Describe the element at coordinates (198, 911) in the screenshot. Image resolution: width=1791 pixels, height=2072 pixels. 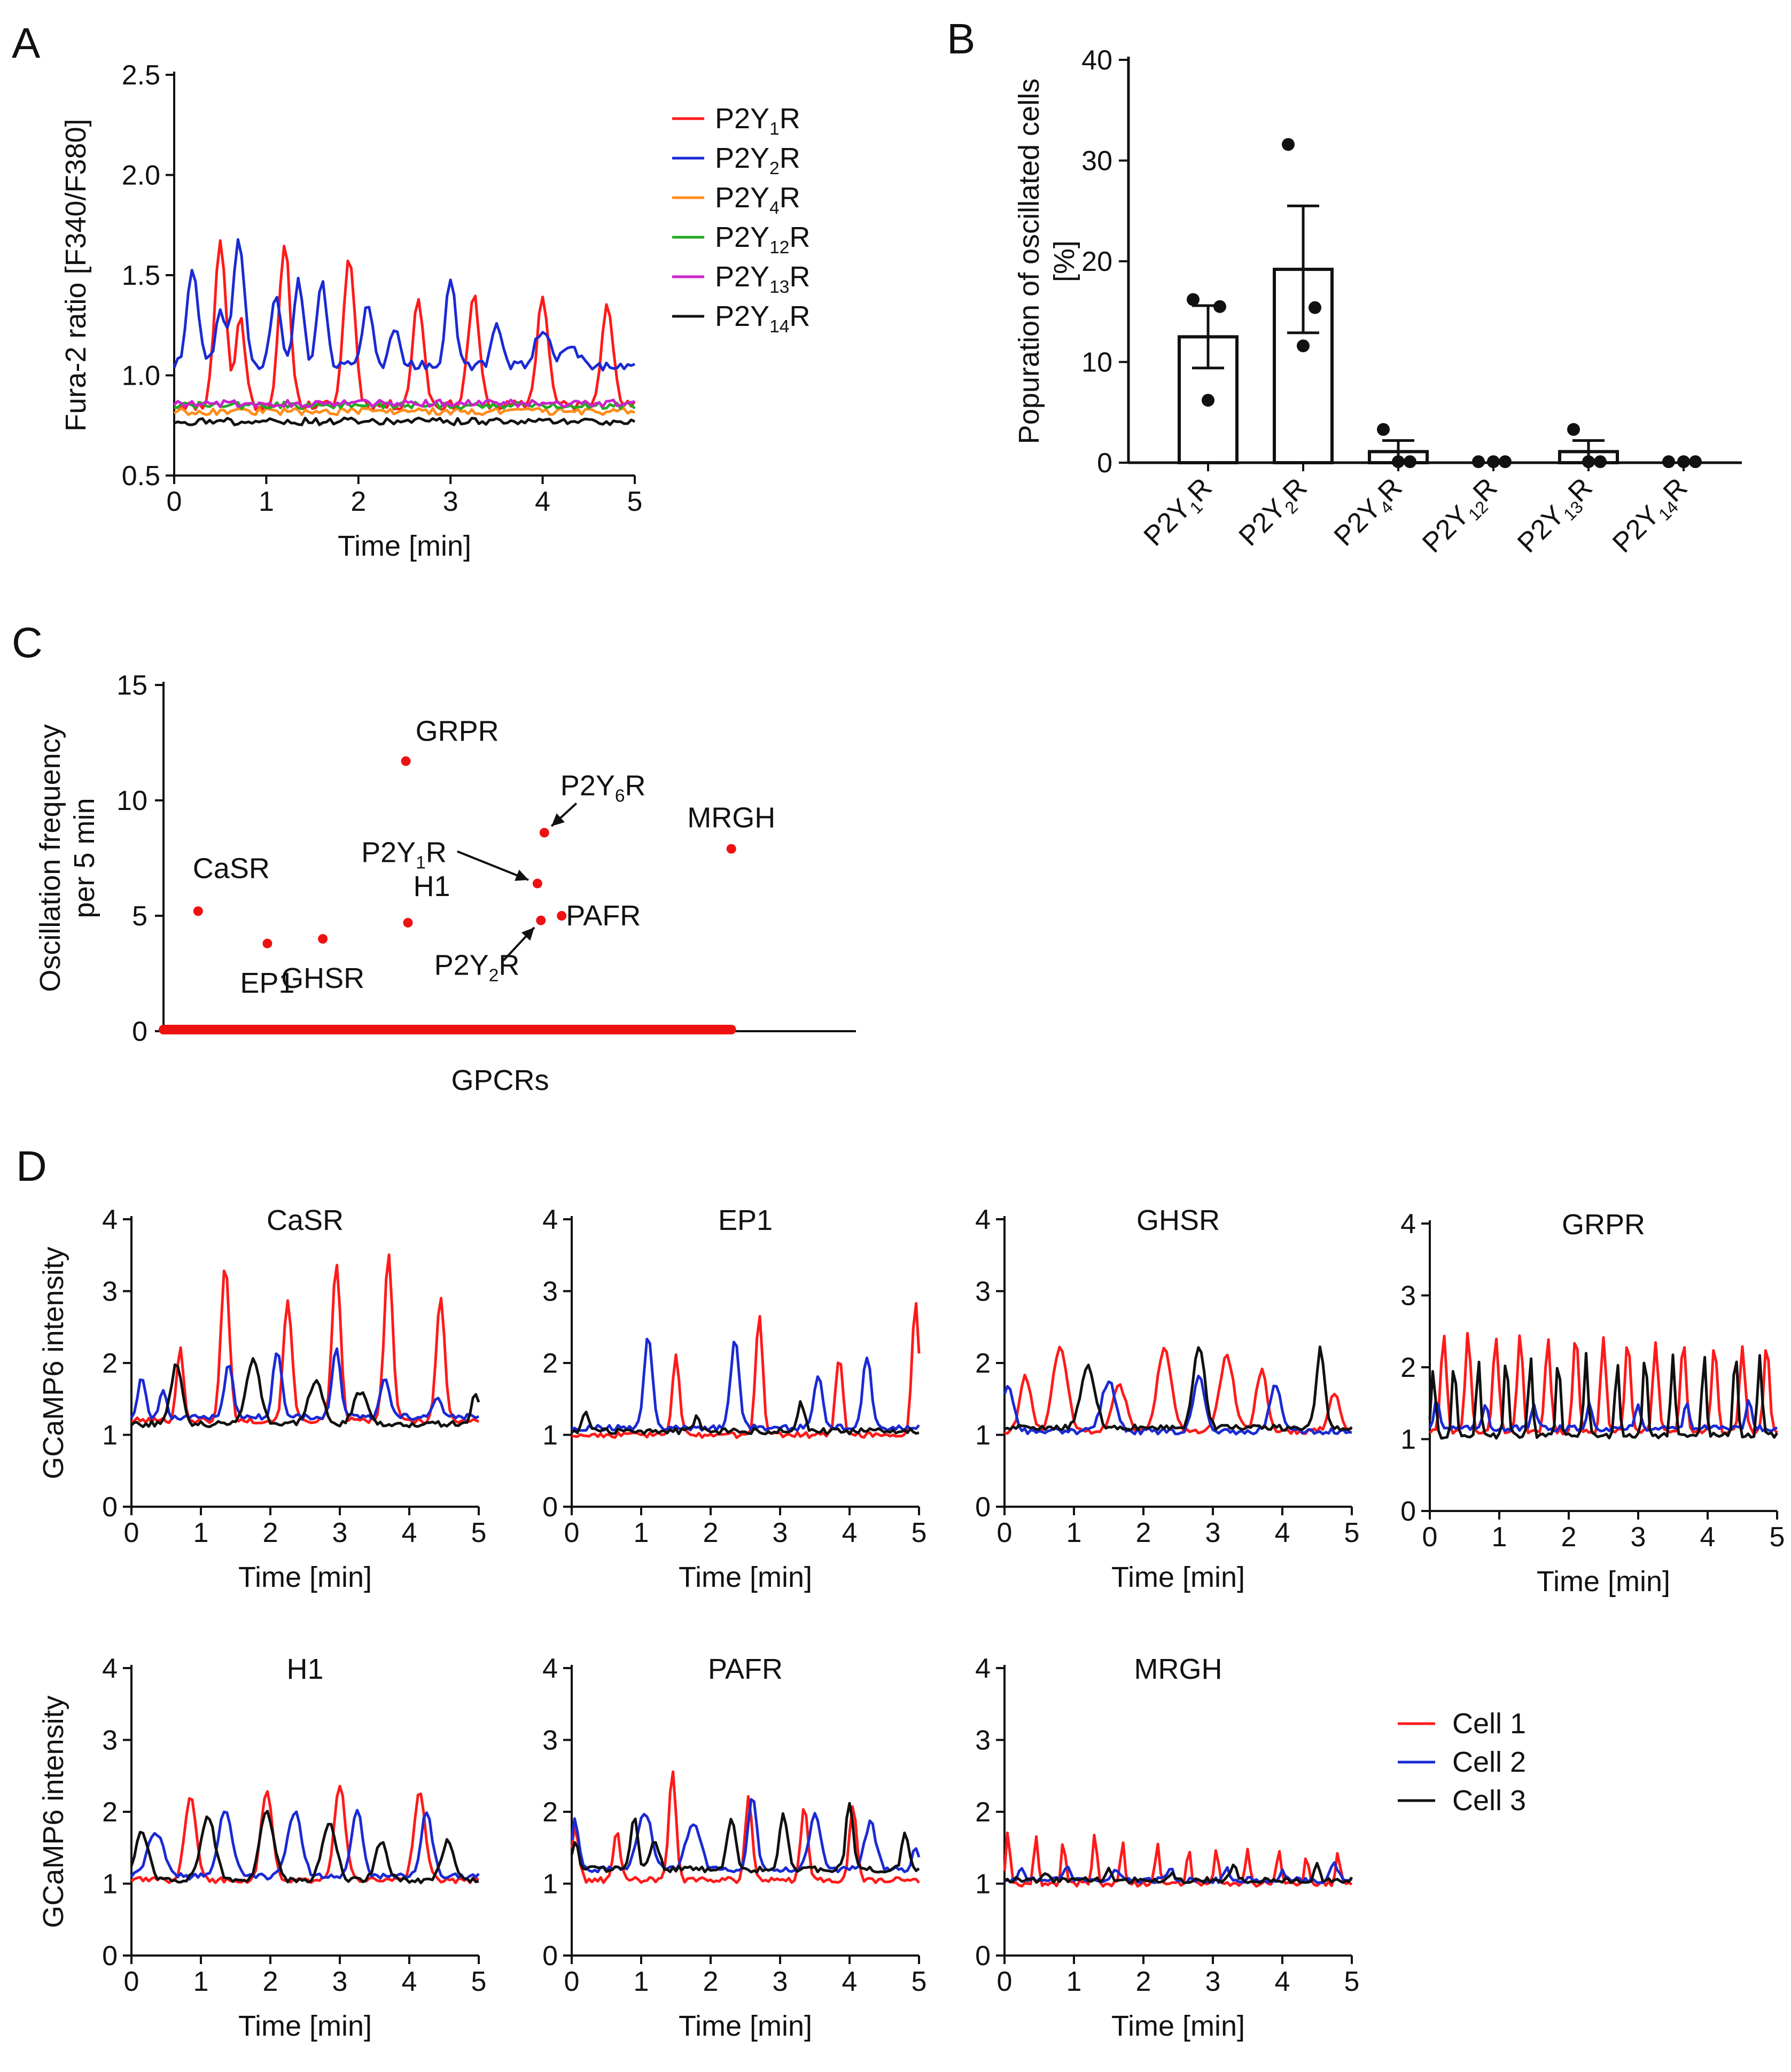
I see `c-point-casr` at that location.